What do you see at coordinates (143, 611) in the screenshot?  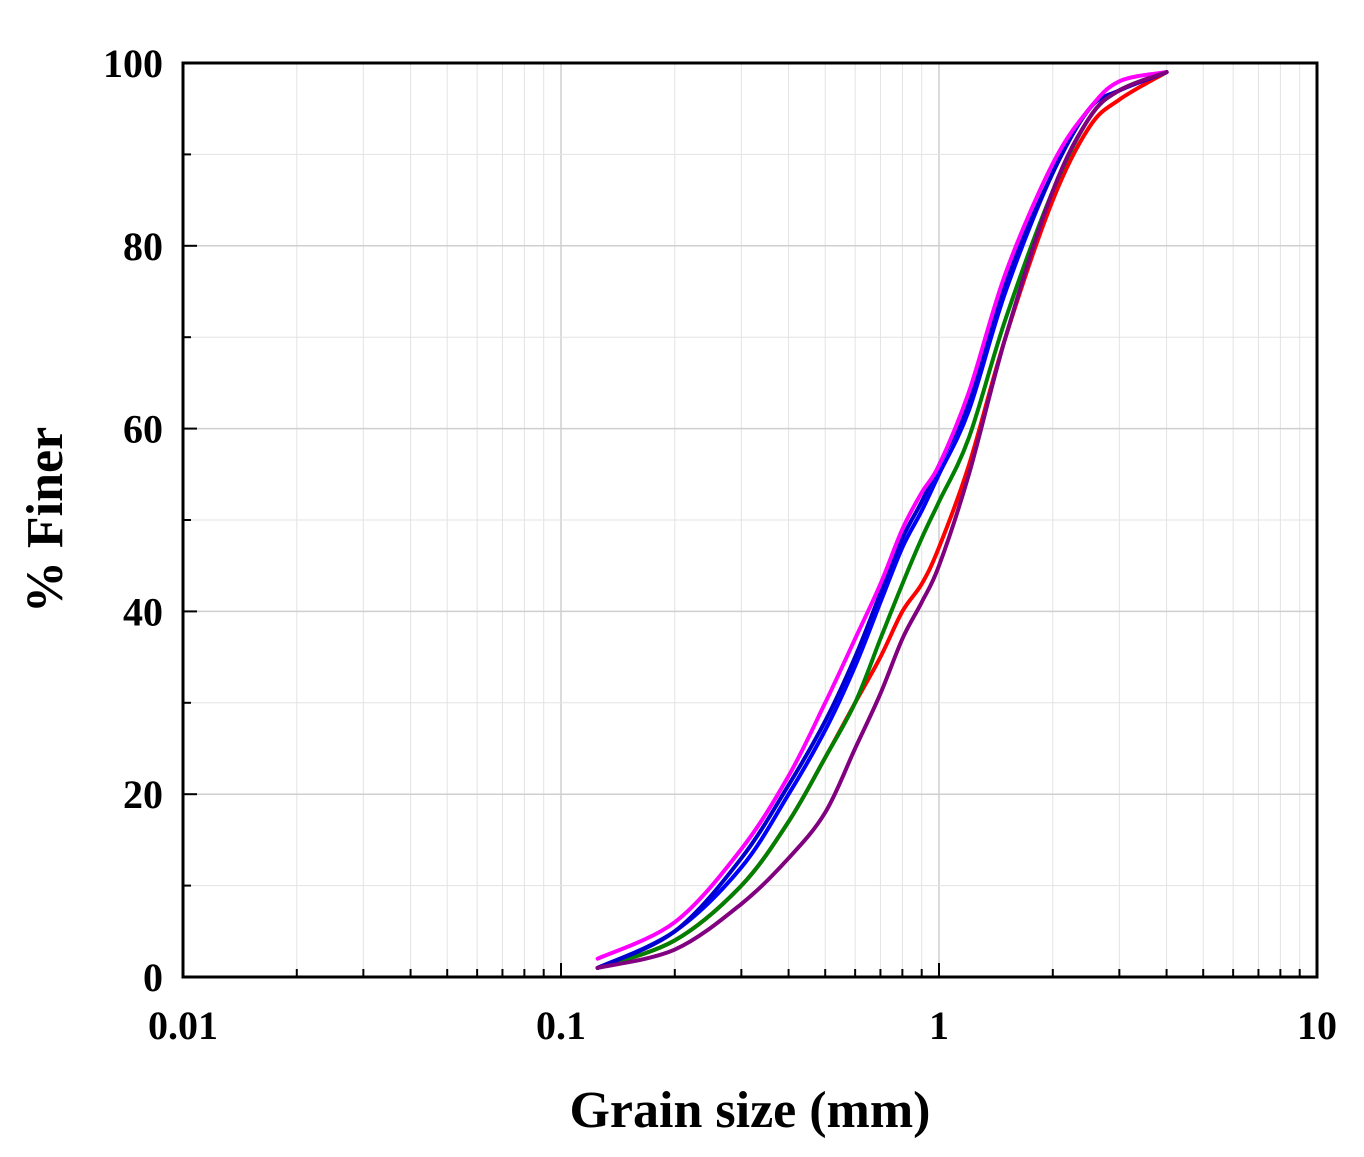 I see `y-tick-label: 40` at bounding box center [143, 611].